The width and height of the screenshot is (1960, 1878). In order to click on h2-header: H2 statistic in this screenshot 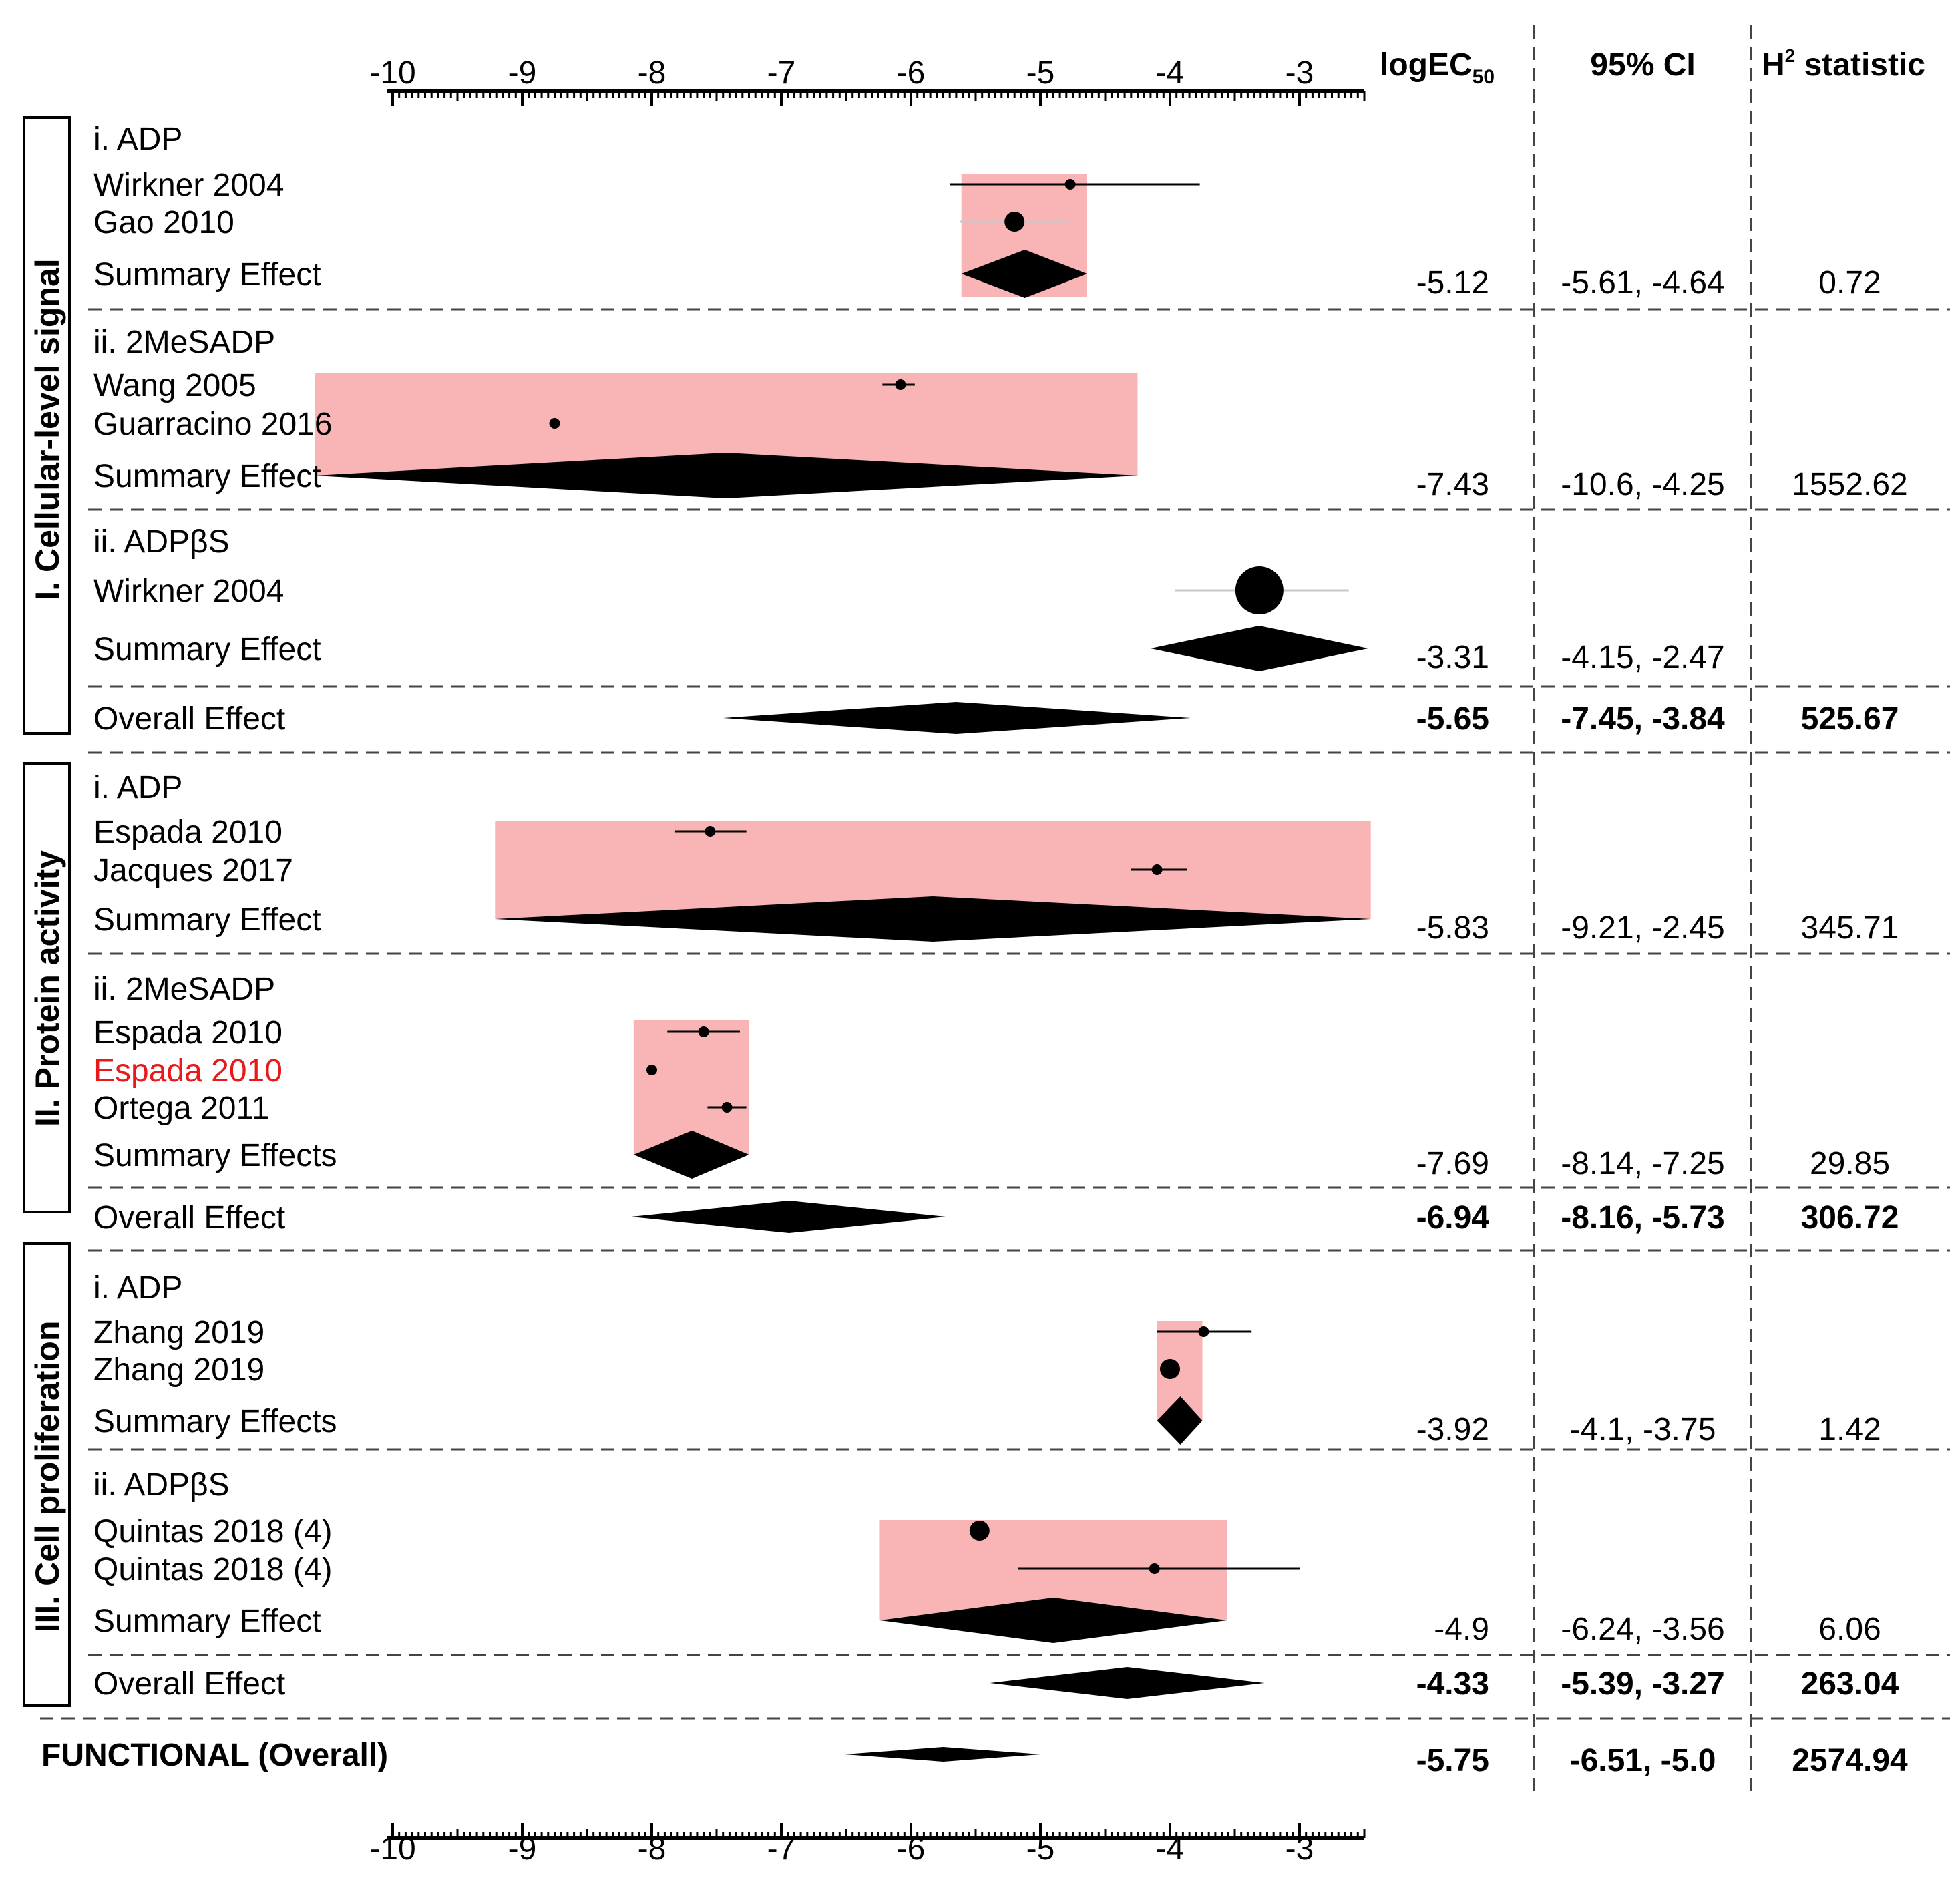, I will do `click(1843, 64)`.